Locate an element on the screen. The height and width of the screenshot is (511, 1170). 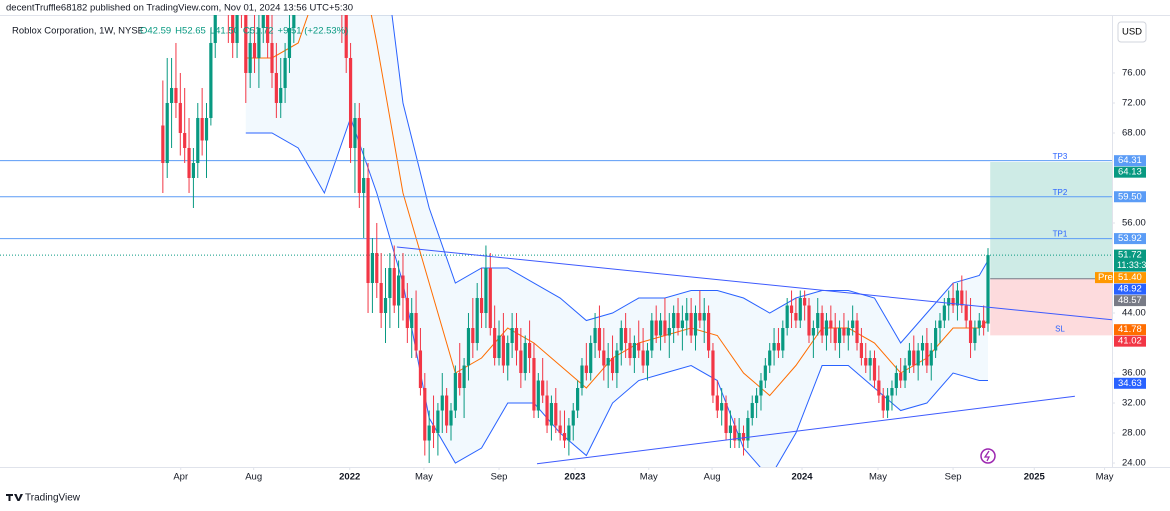
y-tick-label: 32.00 is located at coordinates (1134, 403).